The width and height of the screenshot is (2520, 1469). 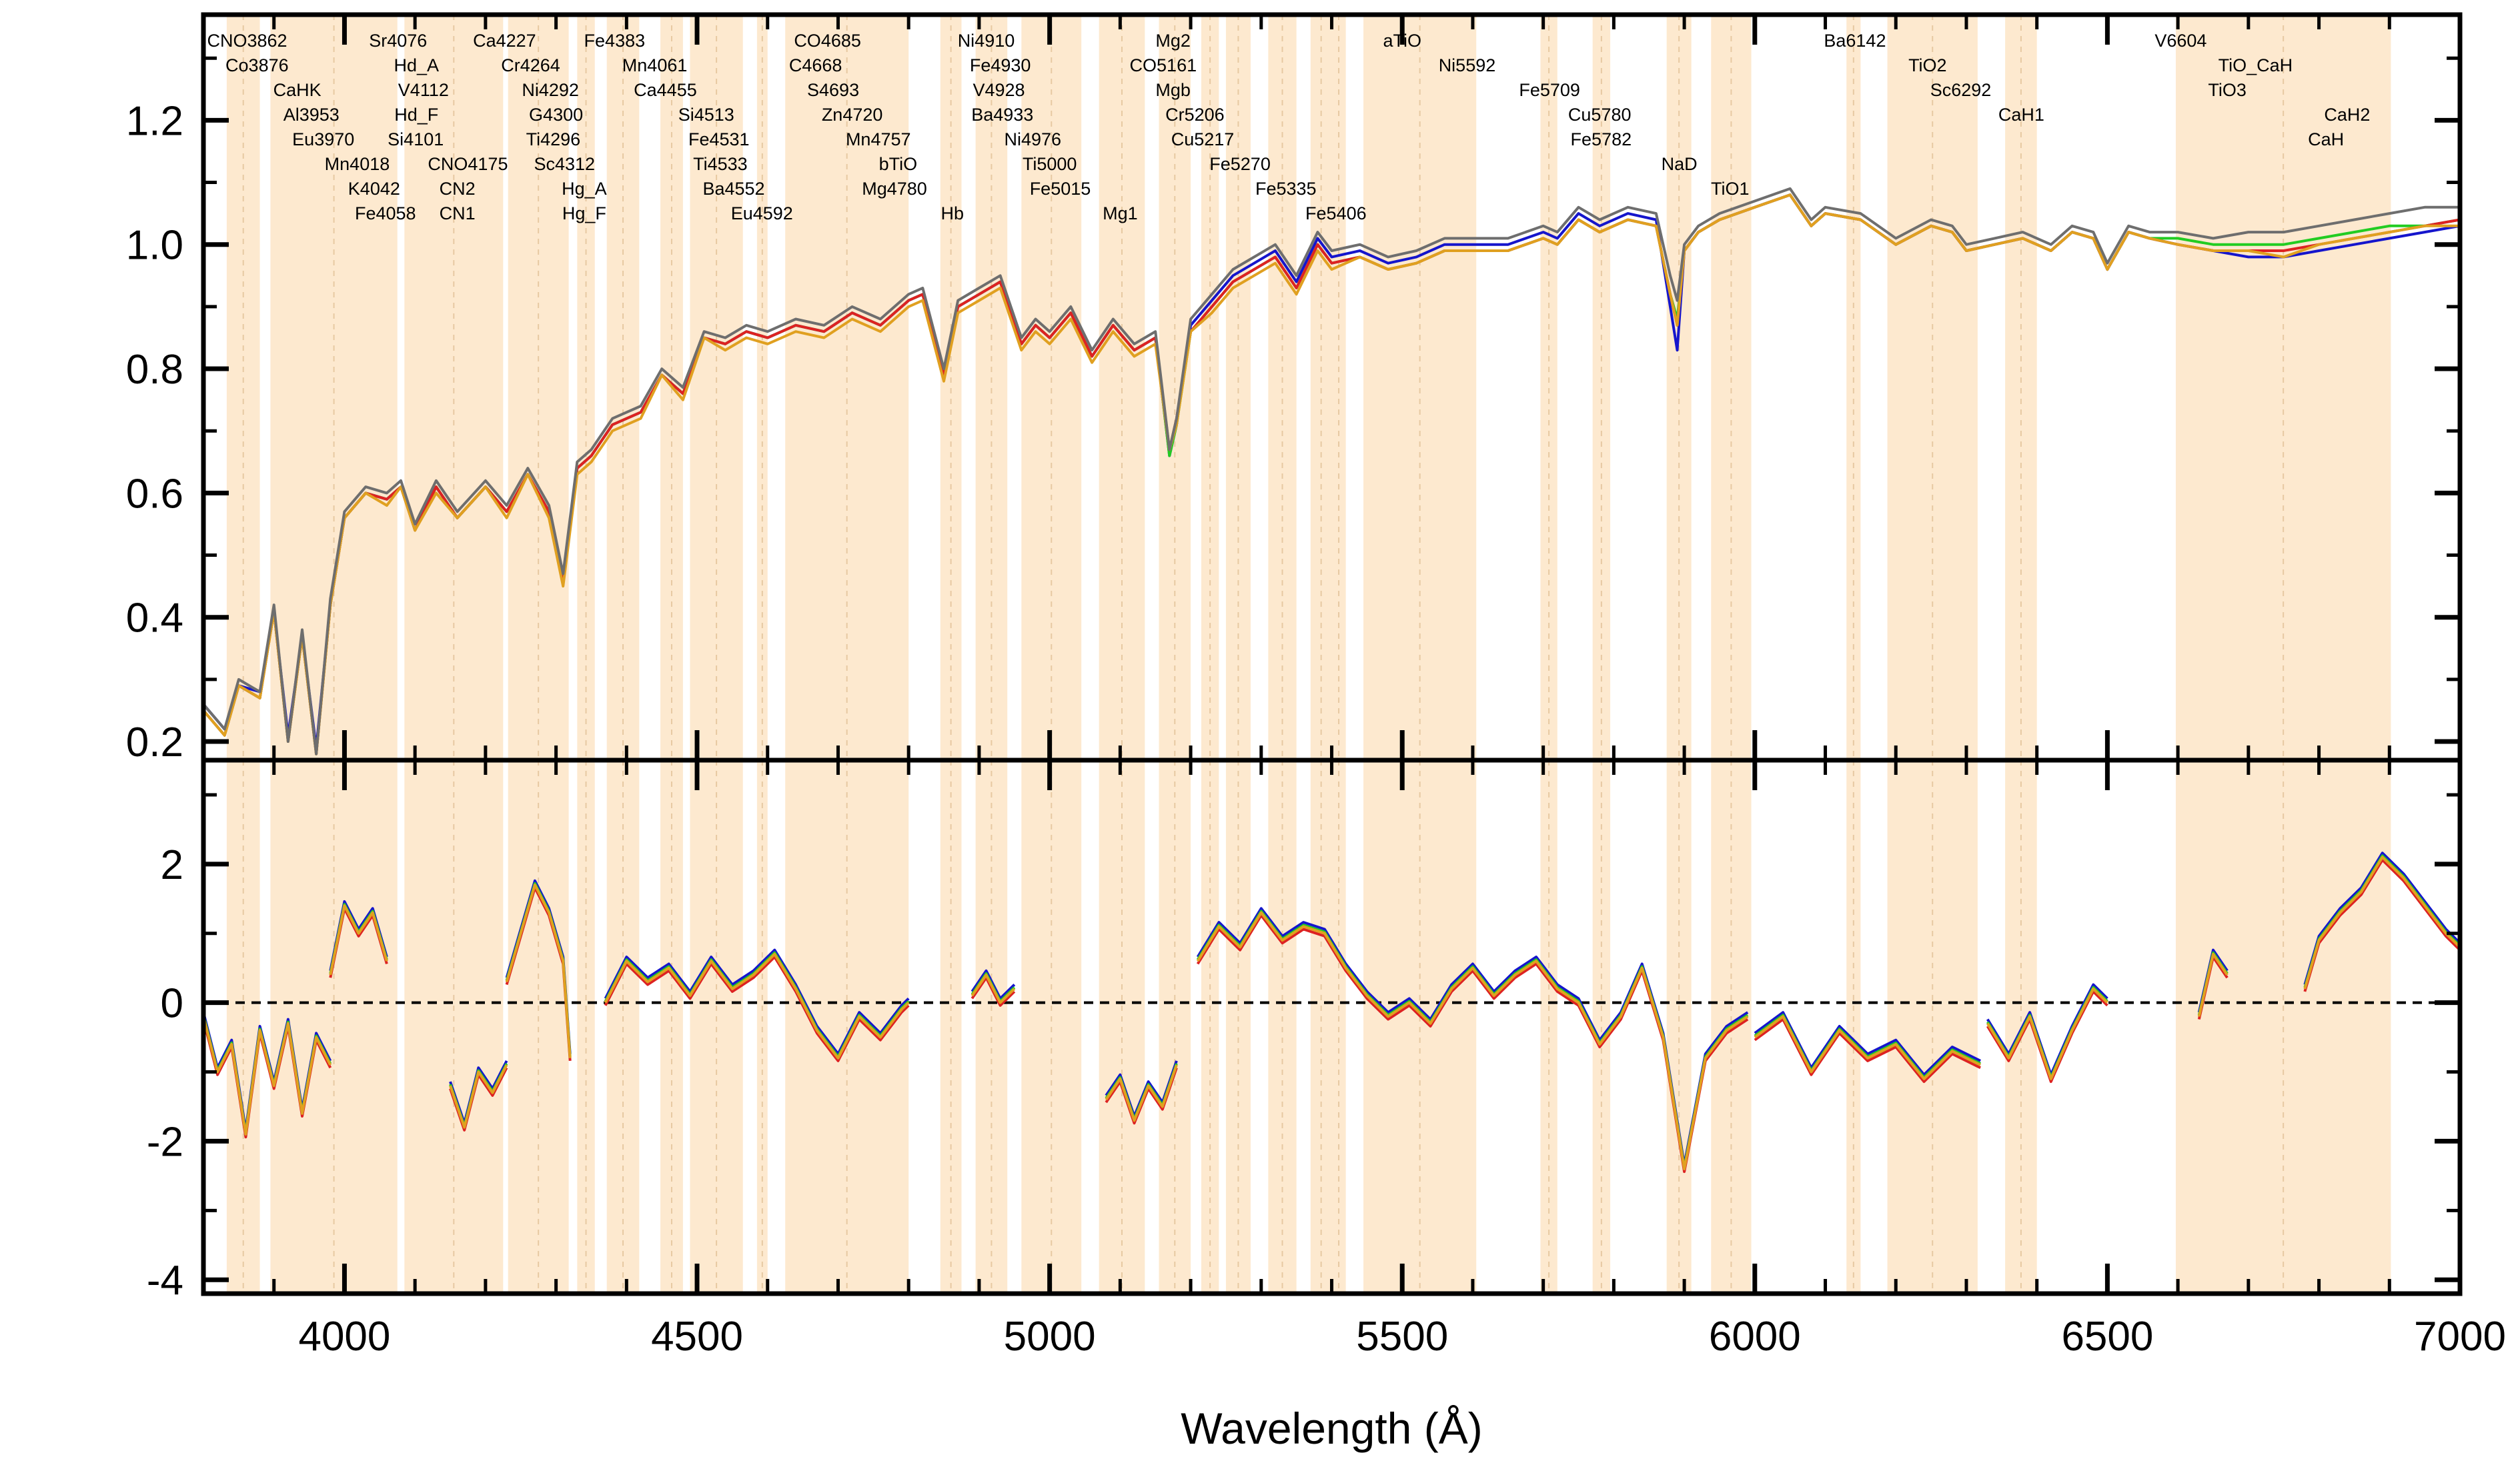 What do you see at coordinates (1050, 1337) in the screenshot?
I see `x-tick-label: 5000` at bounding box center [1050, 1337].